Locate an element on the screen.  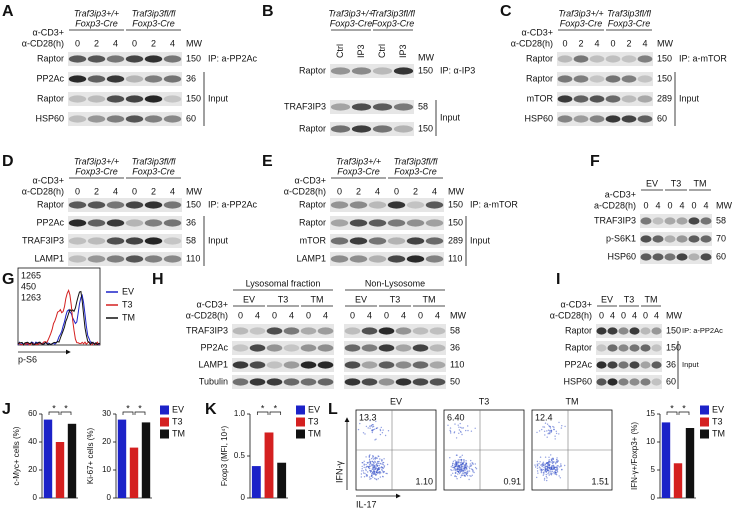
blot-strip is located at coordinates (387, 205).